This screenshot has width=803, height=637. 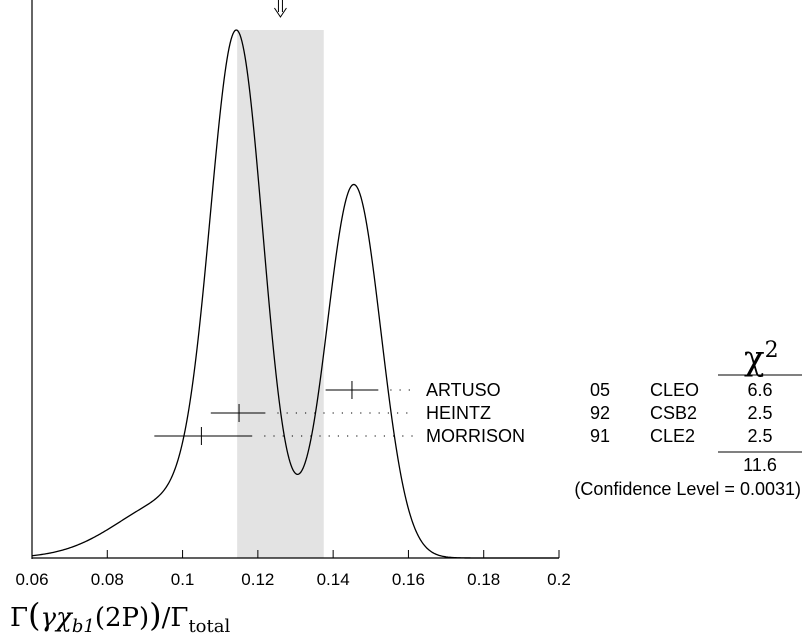 What do you see at coordinates (463, 390) in the screenshot?
I see `measurement-author-0: ARTUSO` at bounding box center [463, 390].